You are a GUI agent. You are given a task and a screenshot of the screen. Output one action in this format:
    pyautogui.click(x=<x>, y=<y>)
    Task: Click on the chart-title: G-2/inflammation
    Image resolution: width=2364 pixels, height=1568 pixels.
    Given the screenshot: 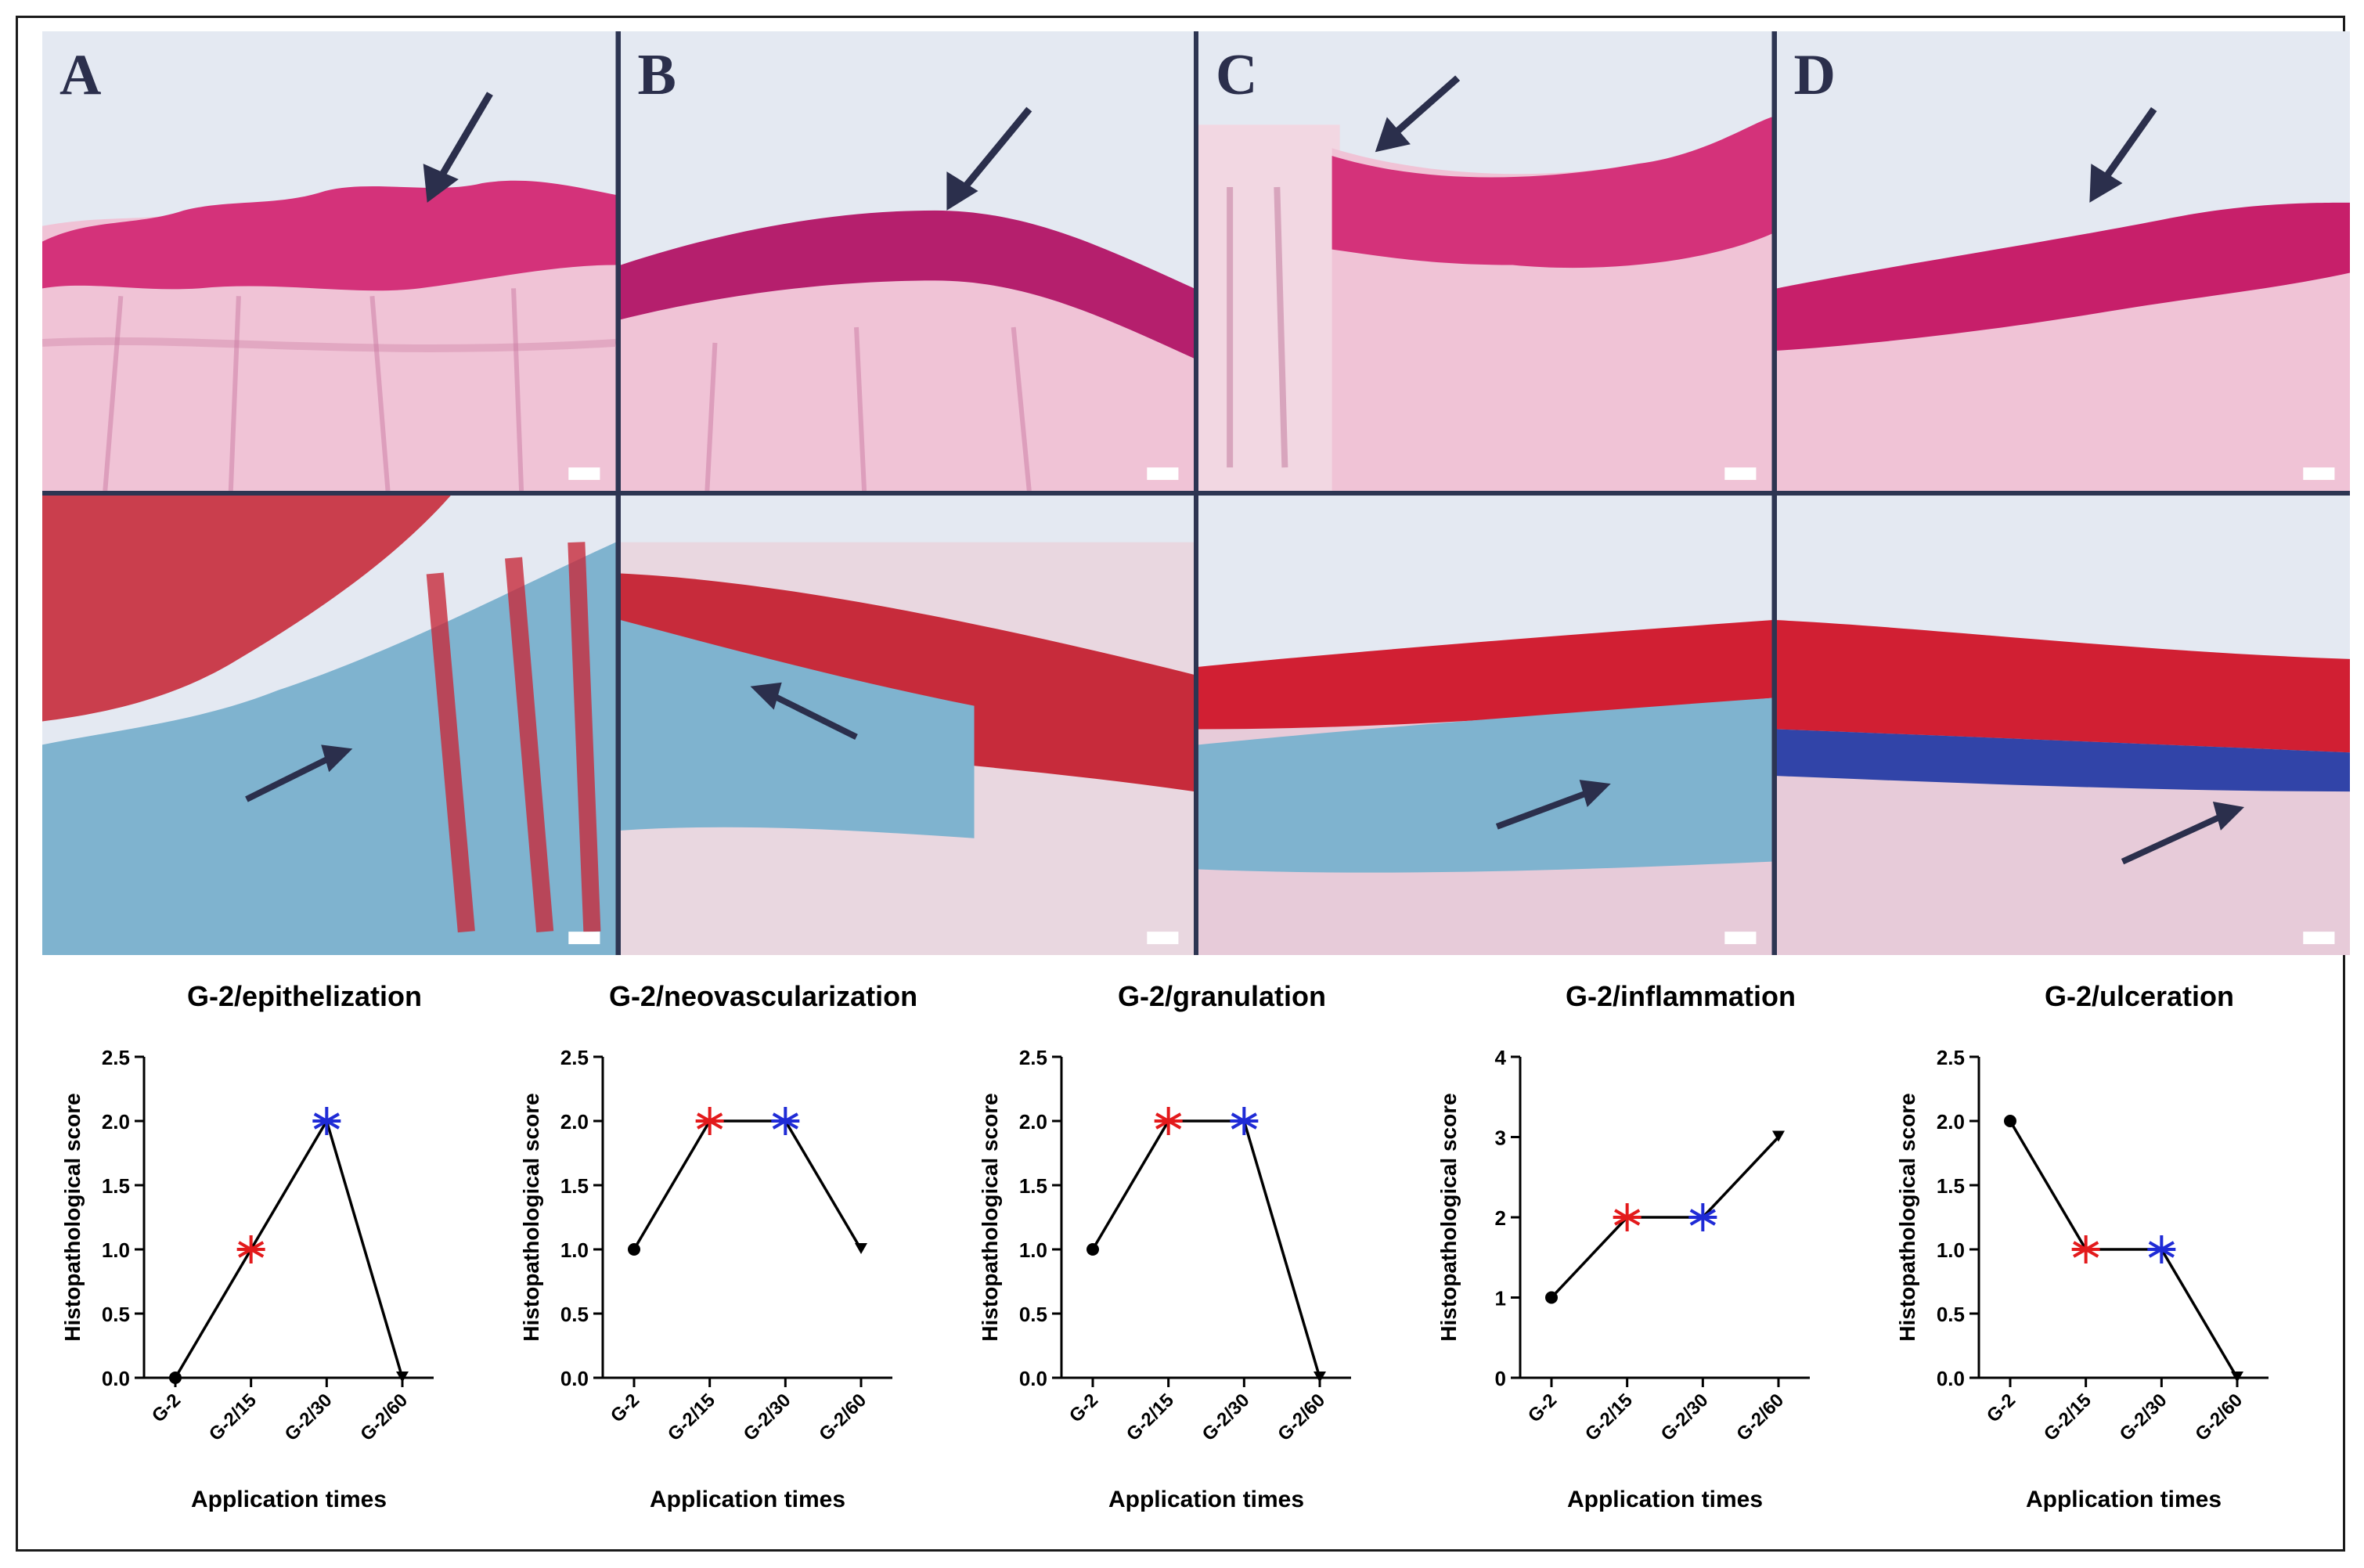 What is the action you would take?
    pyautogui.click(x=1681, y=996)
    